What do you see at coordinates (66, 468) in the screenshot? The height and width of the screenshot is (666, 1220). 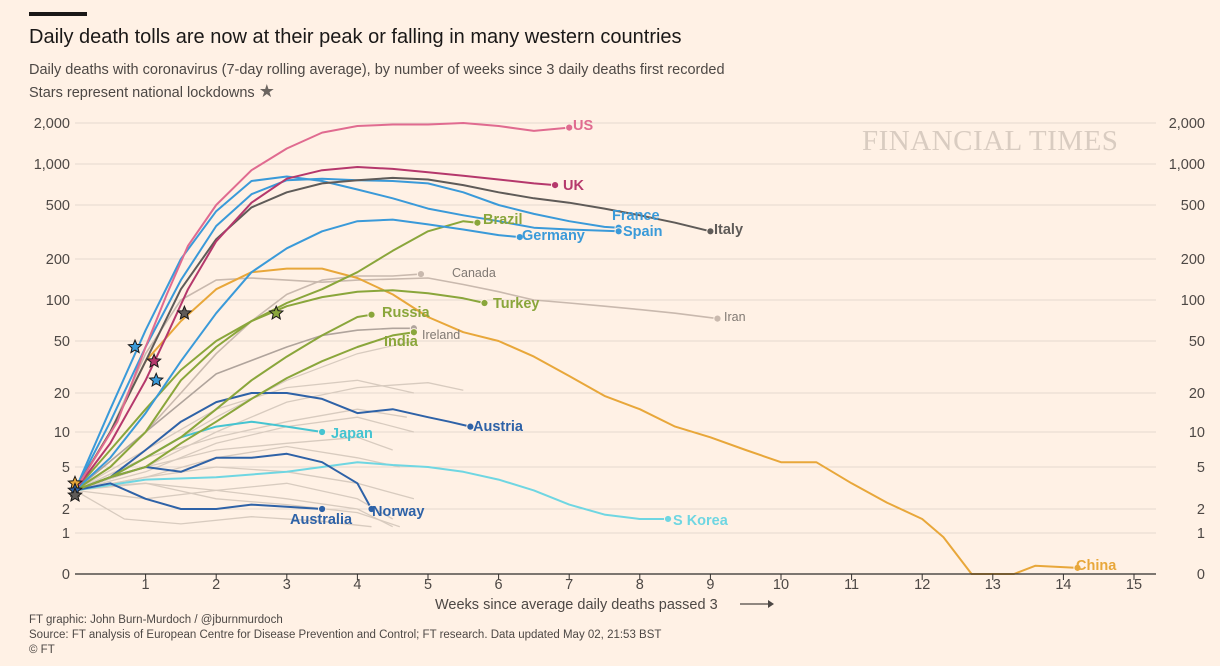 I see `y-tick-label-left: 5` at bounding box center [66, 468].